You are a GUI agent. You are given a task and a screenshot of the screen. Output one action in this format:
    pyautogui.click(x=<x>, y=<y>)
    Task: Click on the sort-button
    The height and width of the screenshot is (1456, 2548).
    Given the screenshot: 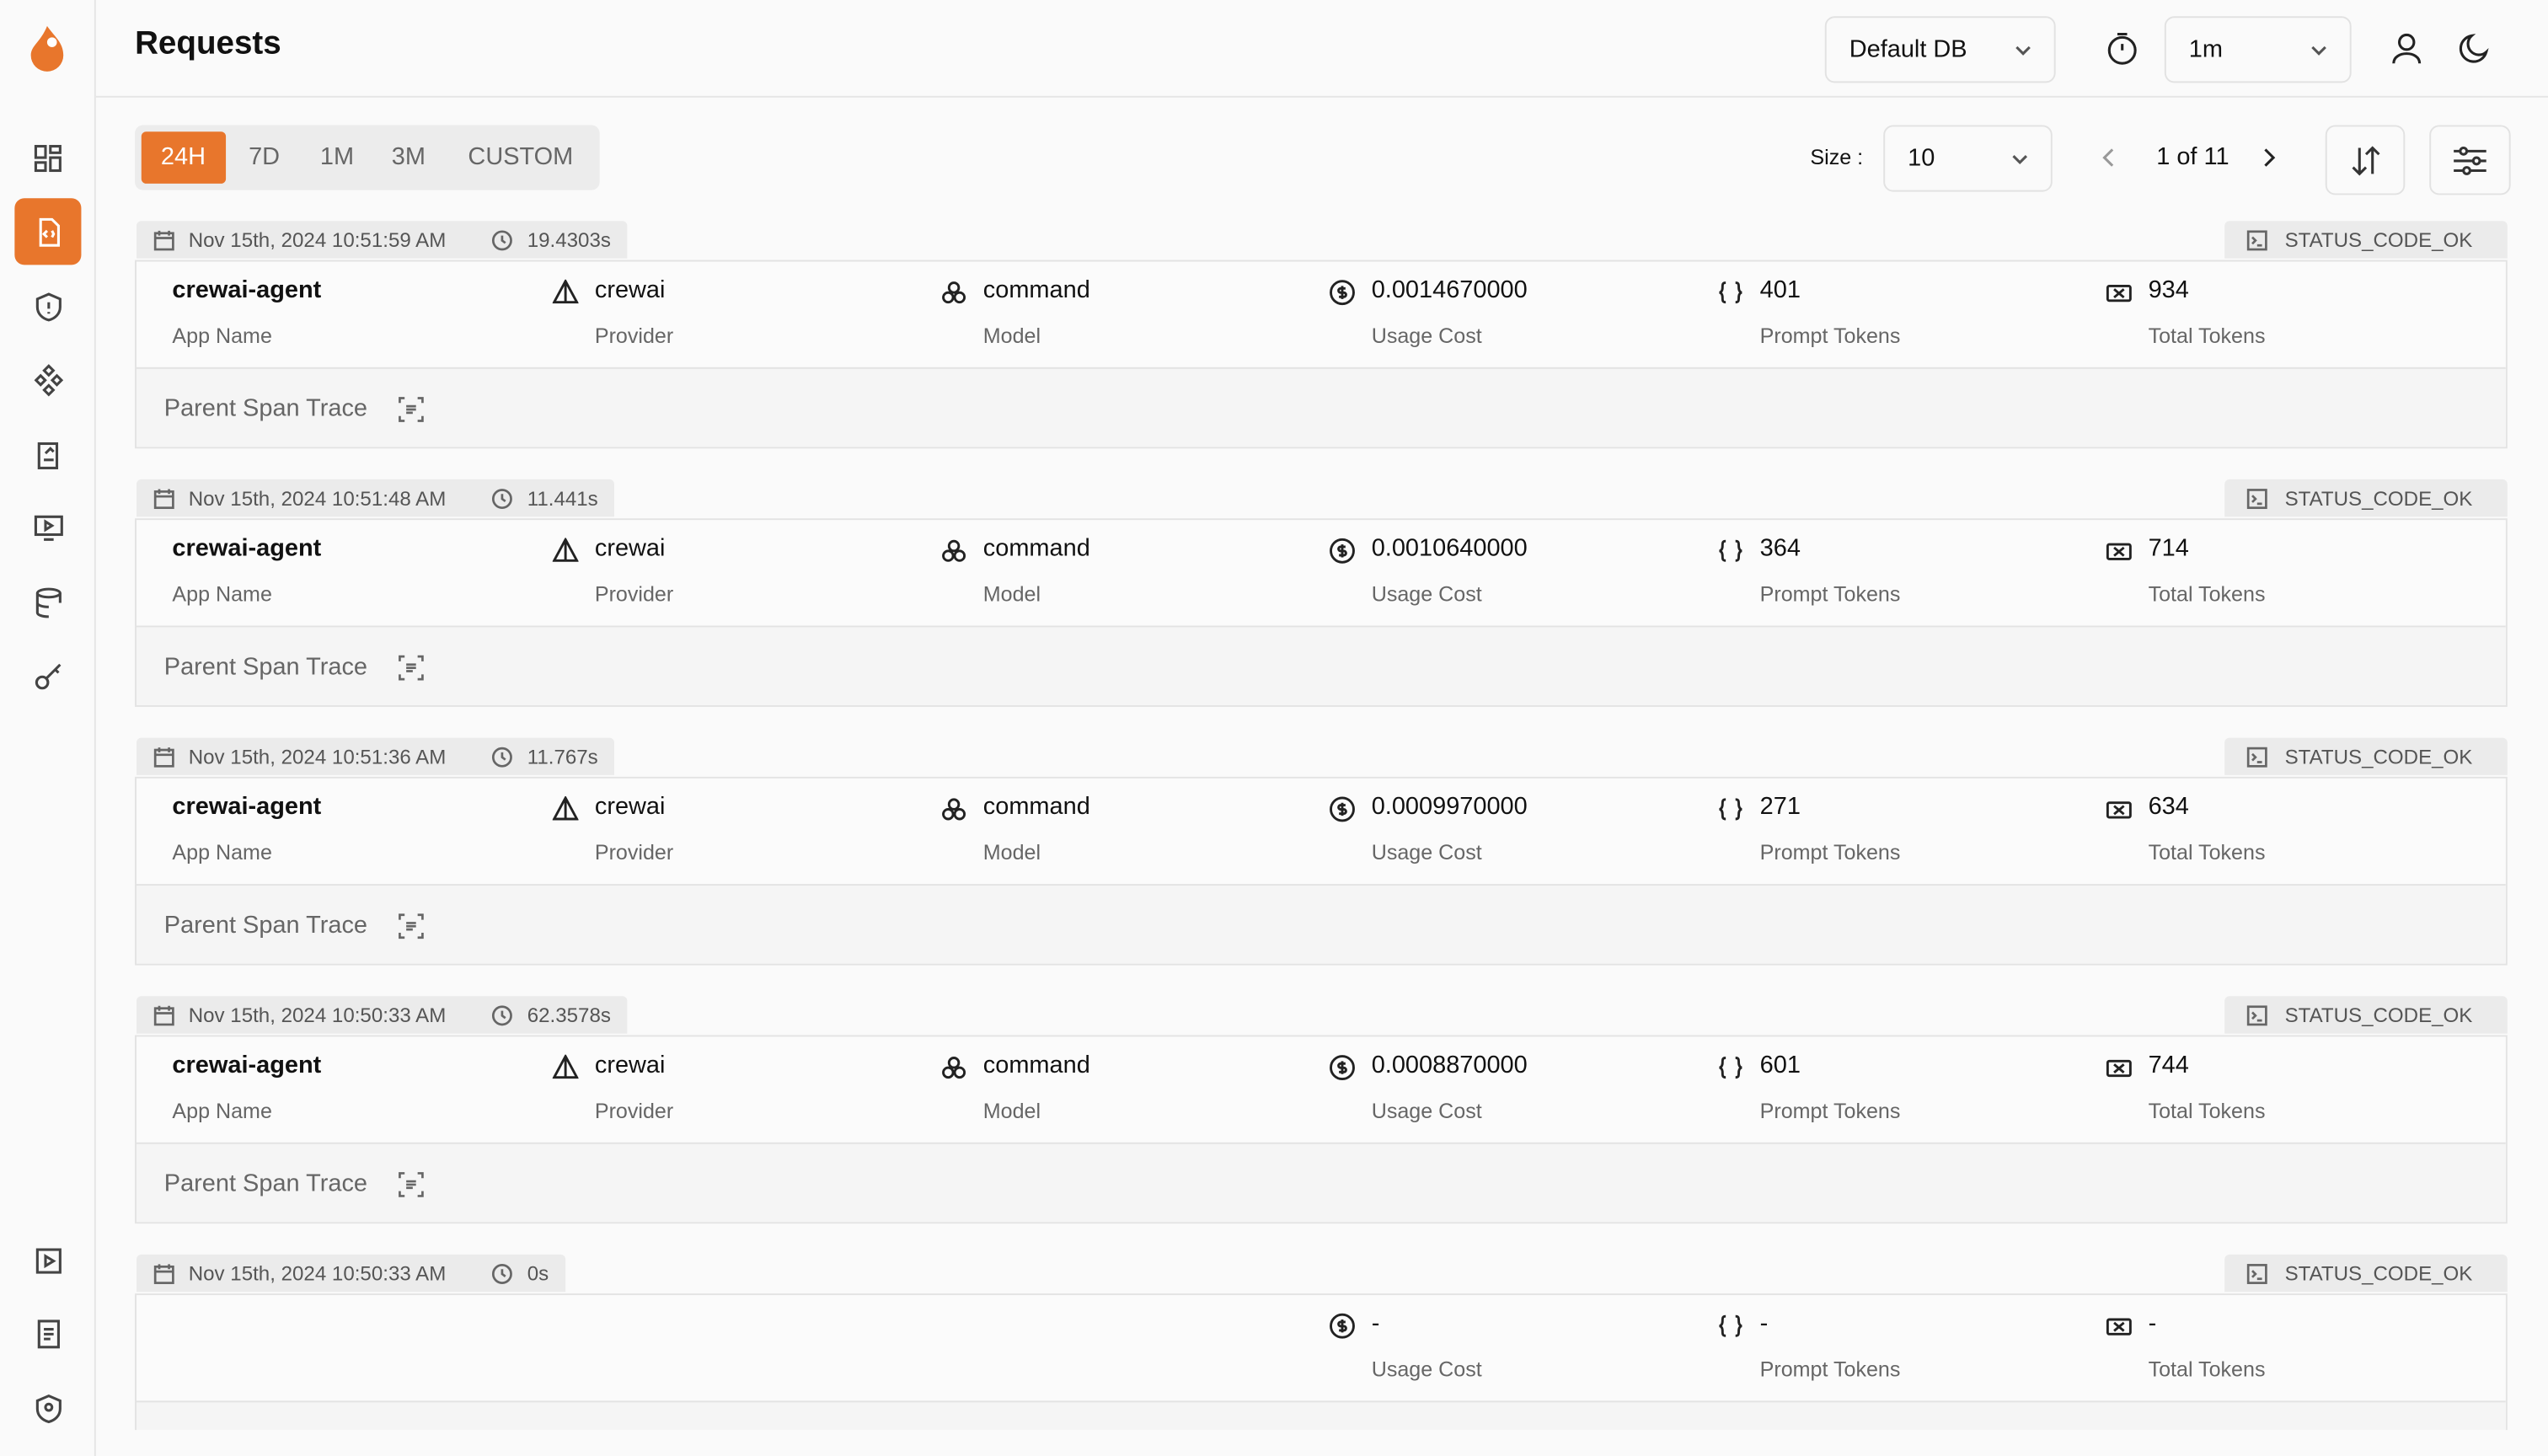 What is the action you would take?
    pyautogui.click(x=2365, y=160)
    